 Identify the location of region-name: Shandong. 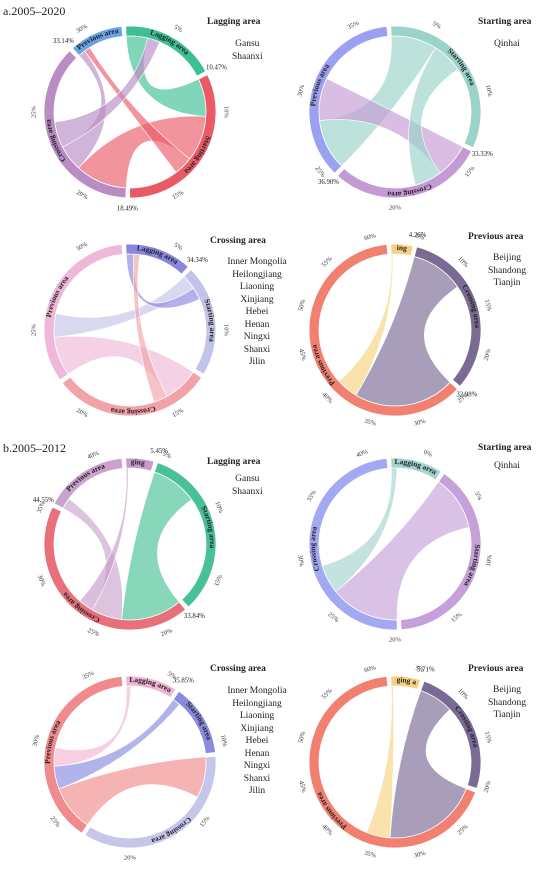
(507, 702).